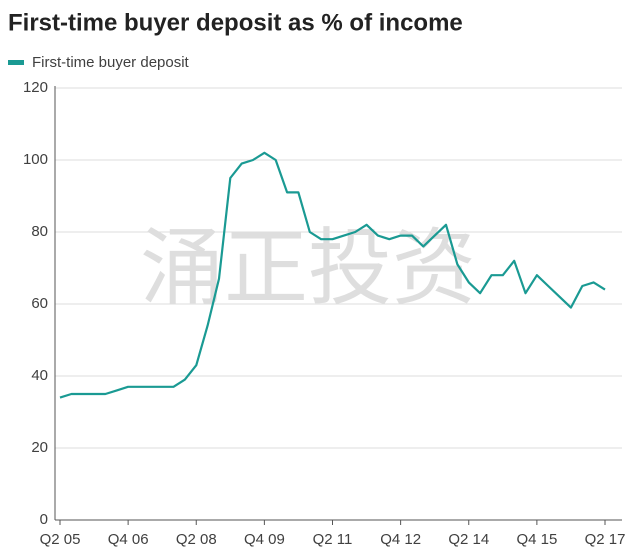 The height and width of the screenshot is (549, 640). What do you see at coordinates (39, 231) in the screenshot?
I see `y-tick-label: 80` at bounding box center [39, 231].